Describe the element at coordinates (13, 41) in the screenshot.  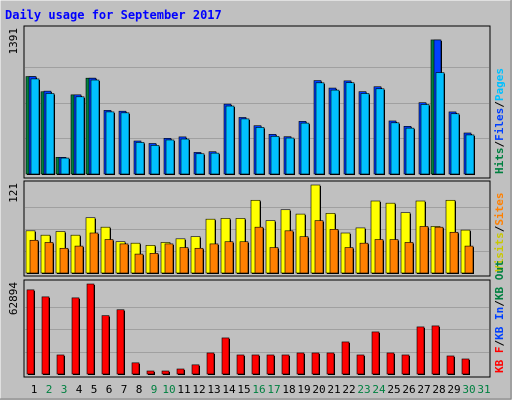
I see `y-max-label: 1391` at that location.